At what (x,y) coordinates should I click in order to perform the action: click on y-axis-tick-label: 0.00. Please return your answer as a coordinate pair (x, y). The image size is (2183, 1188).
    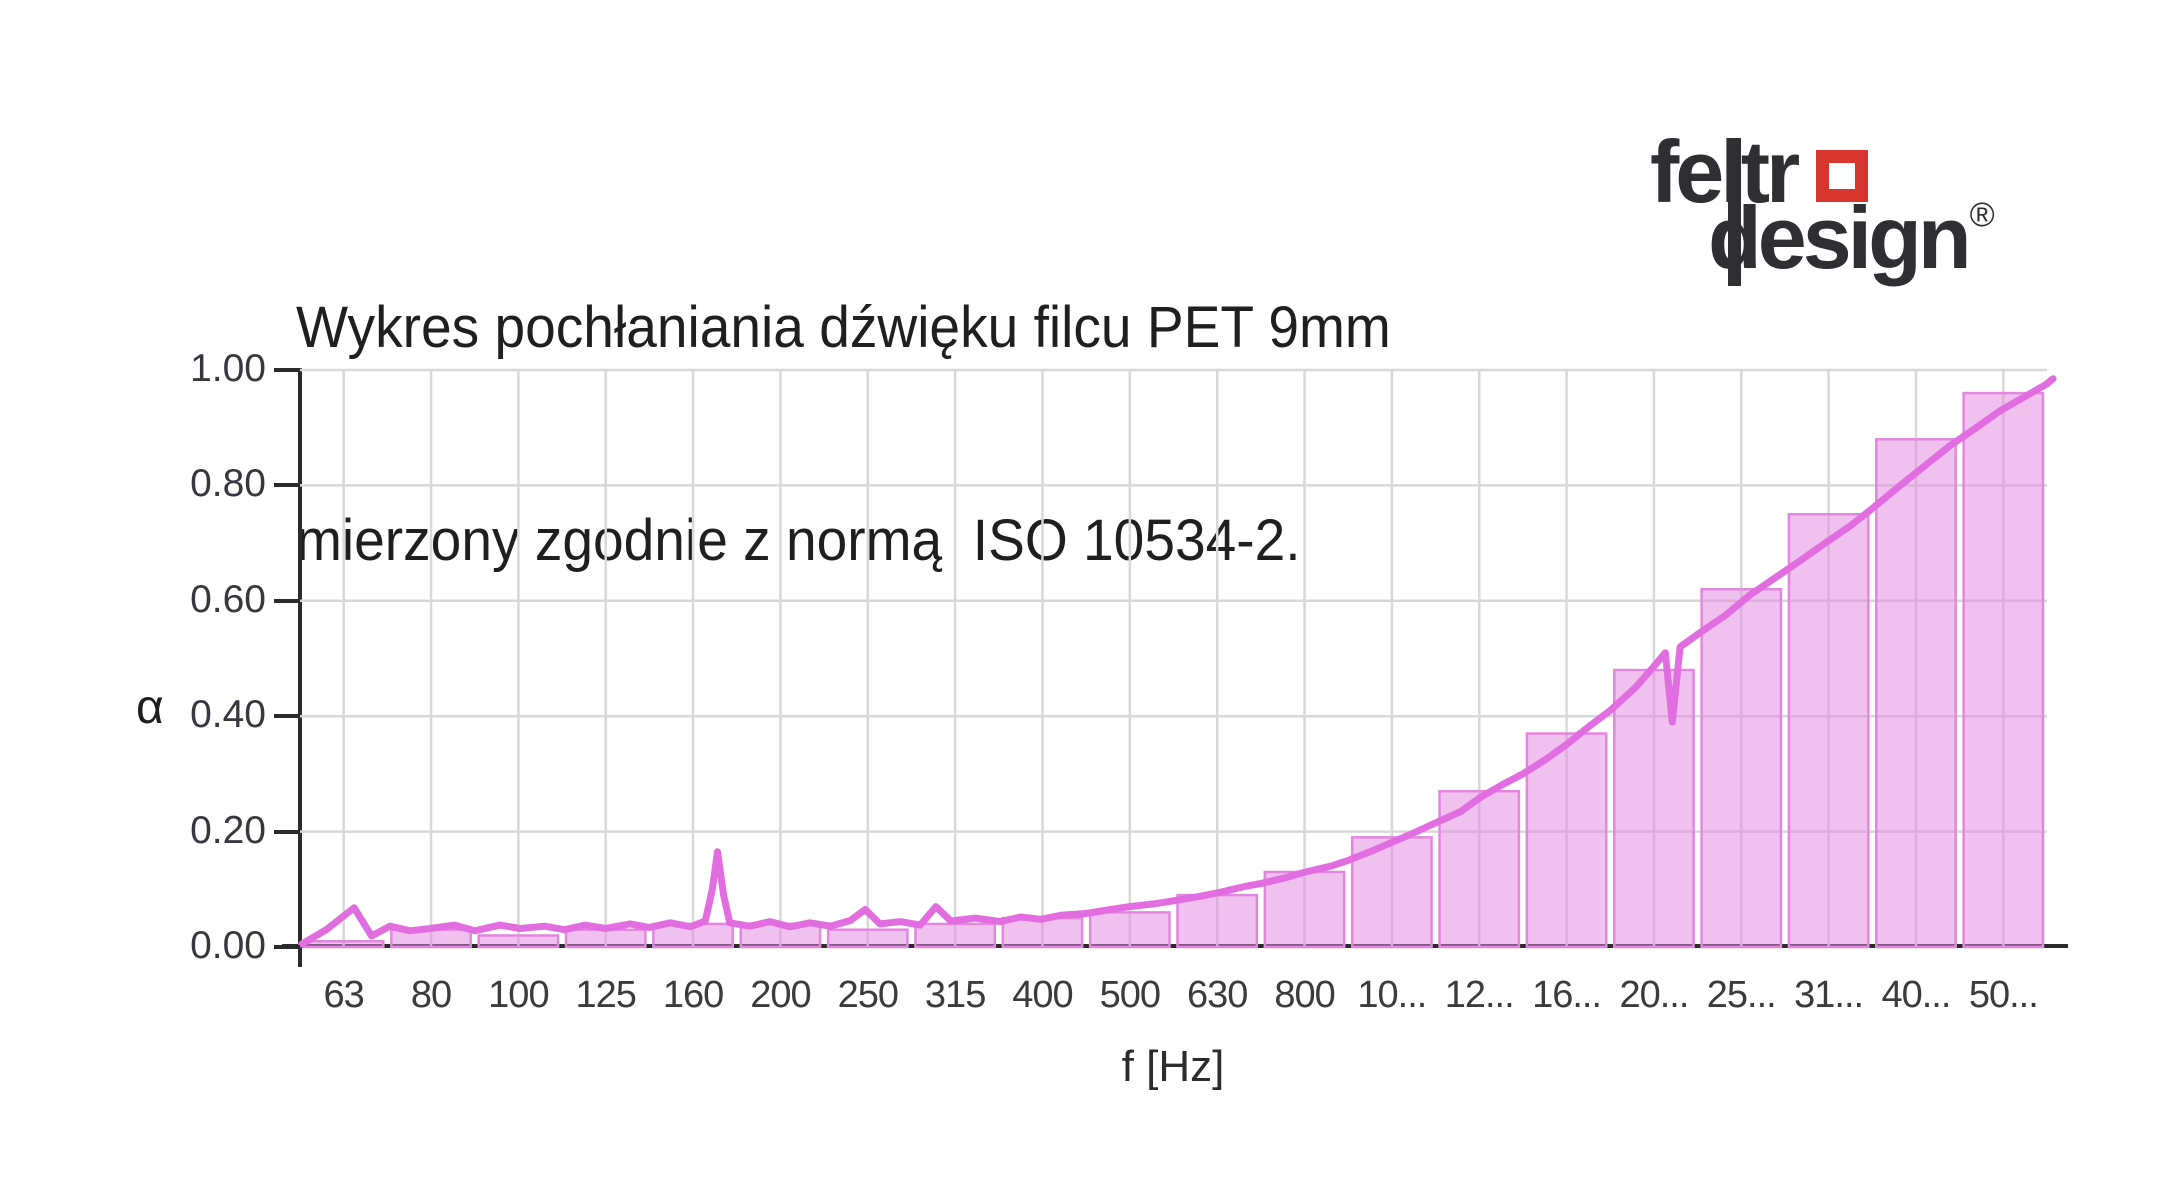
    Looking at the image, I should click on (228, 945).